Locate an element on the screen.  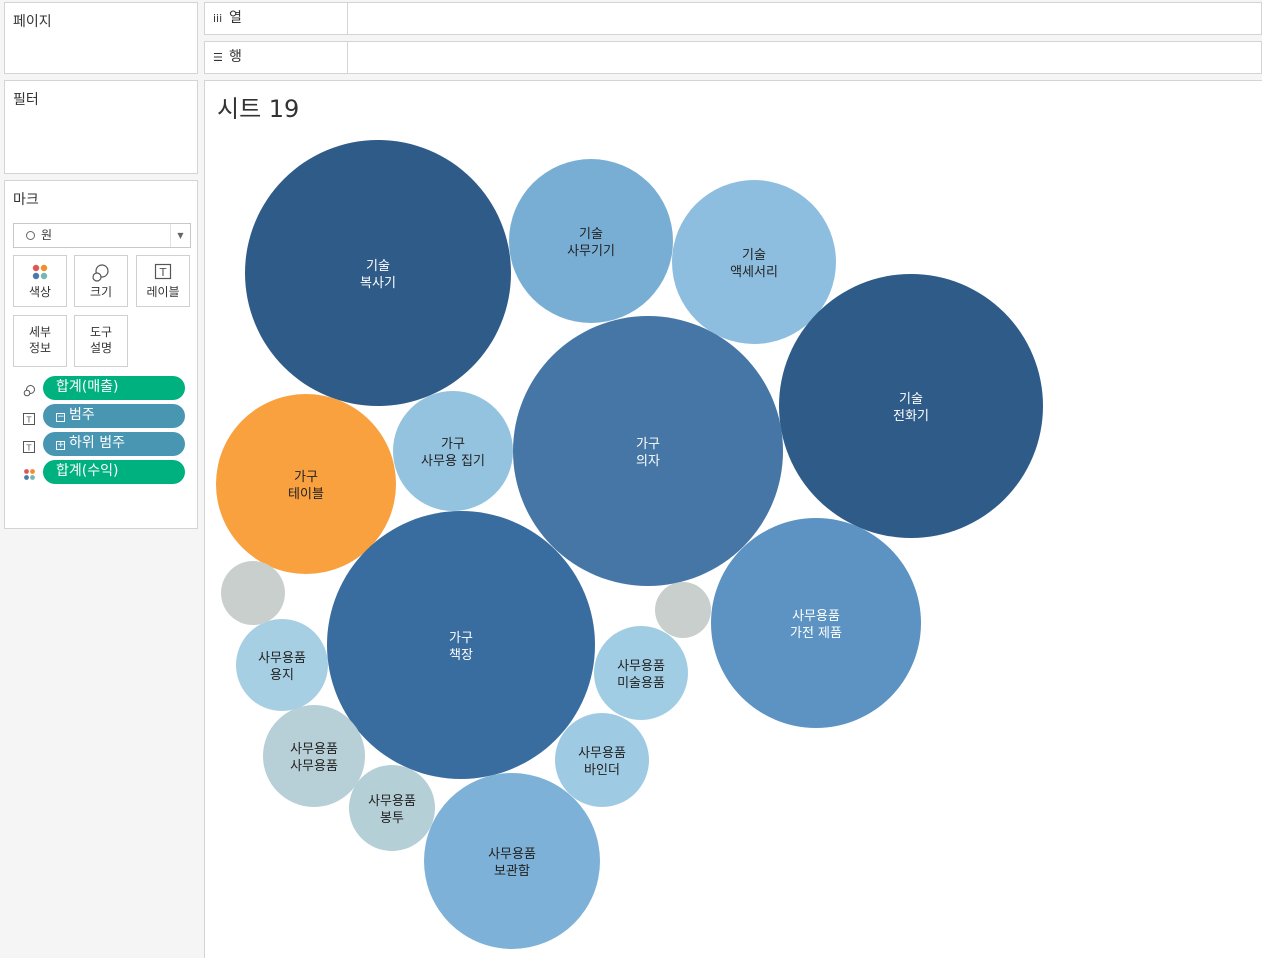
collapse-icon: − is located at coordinates (60, 417).